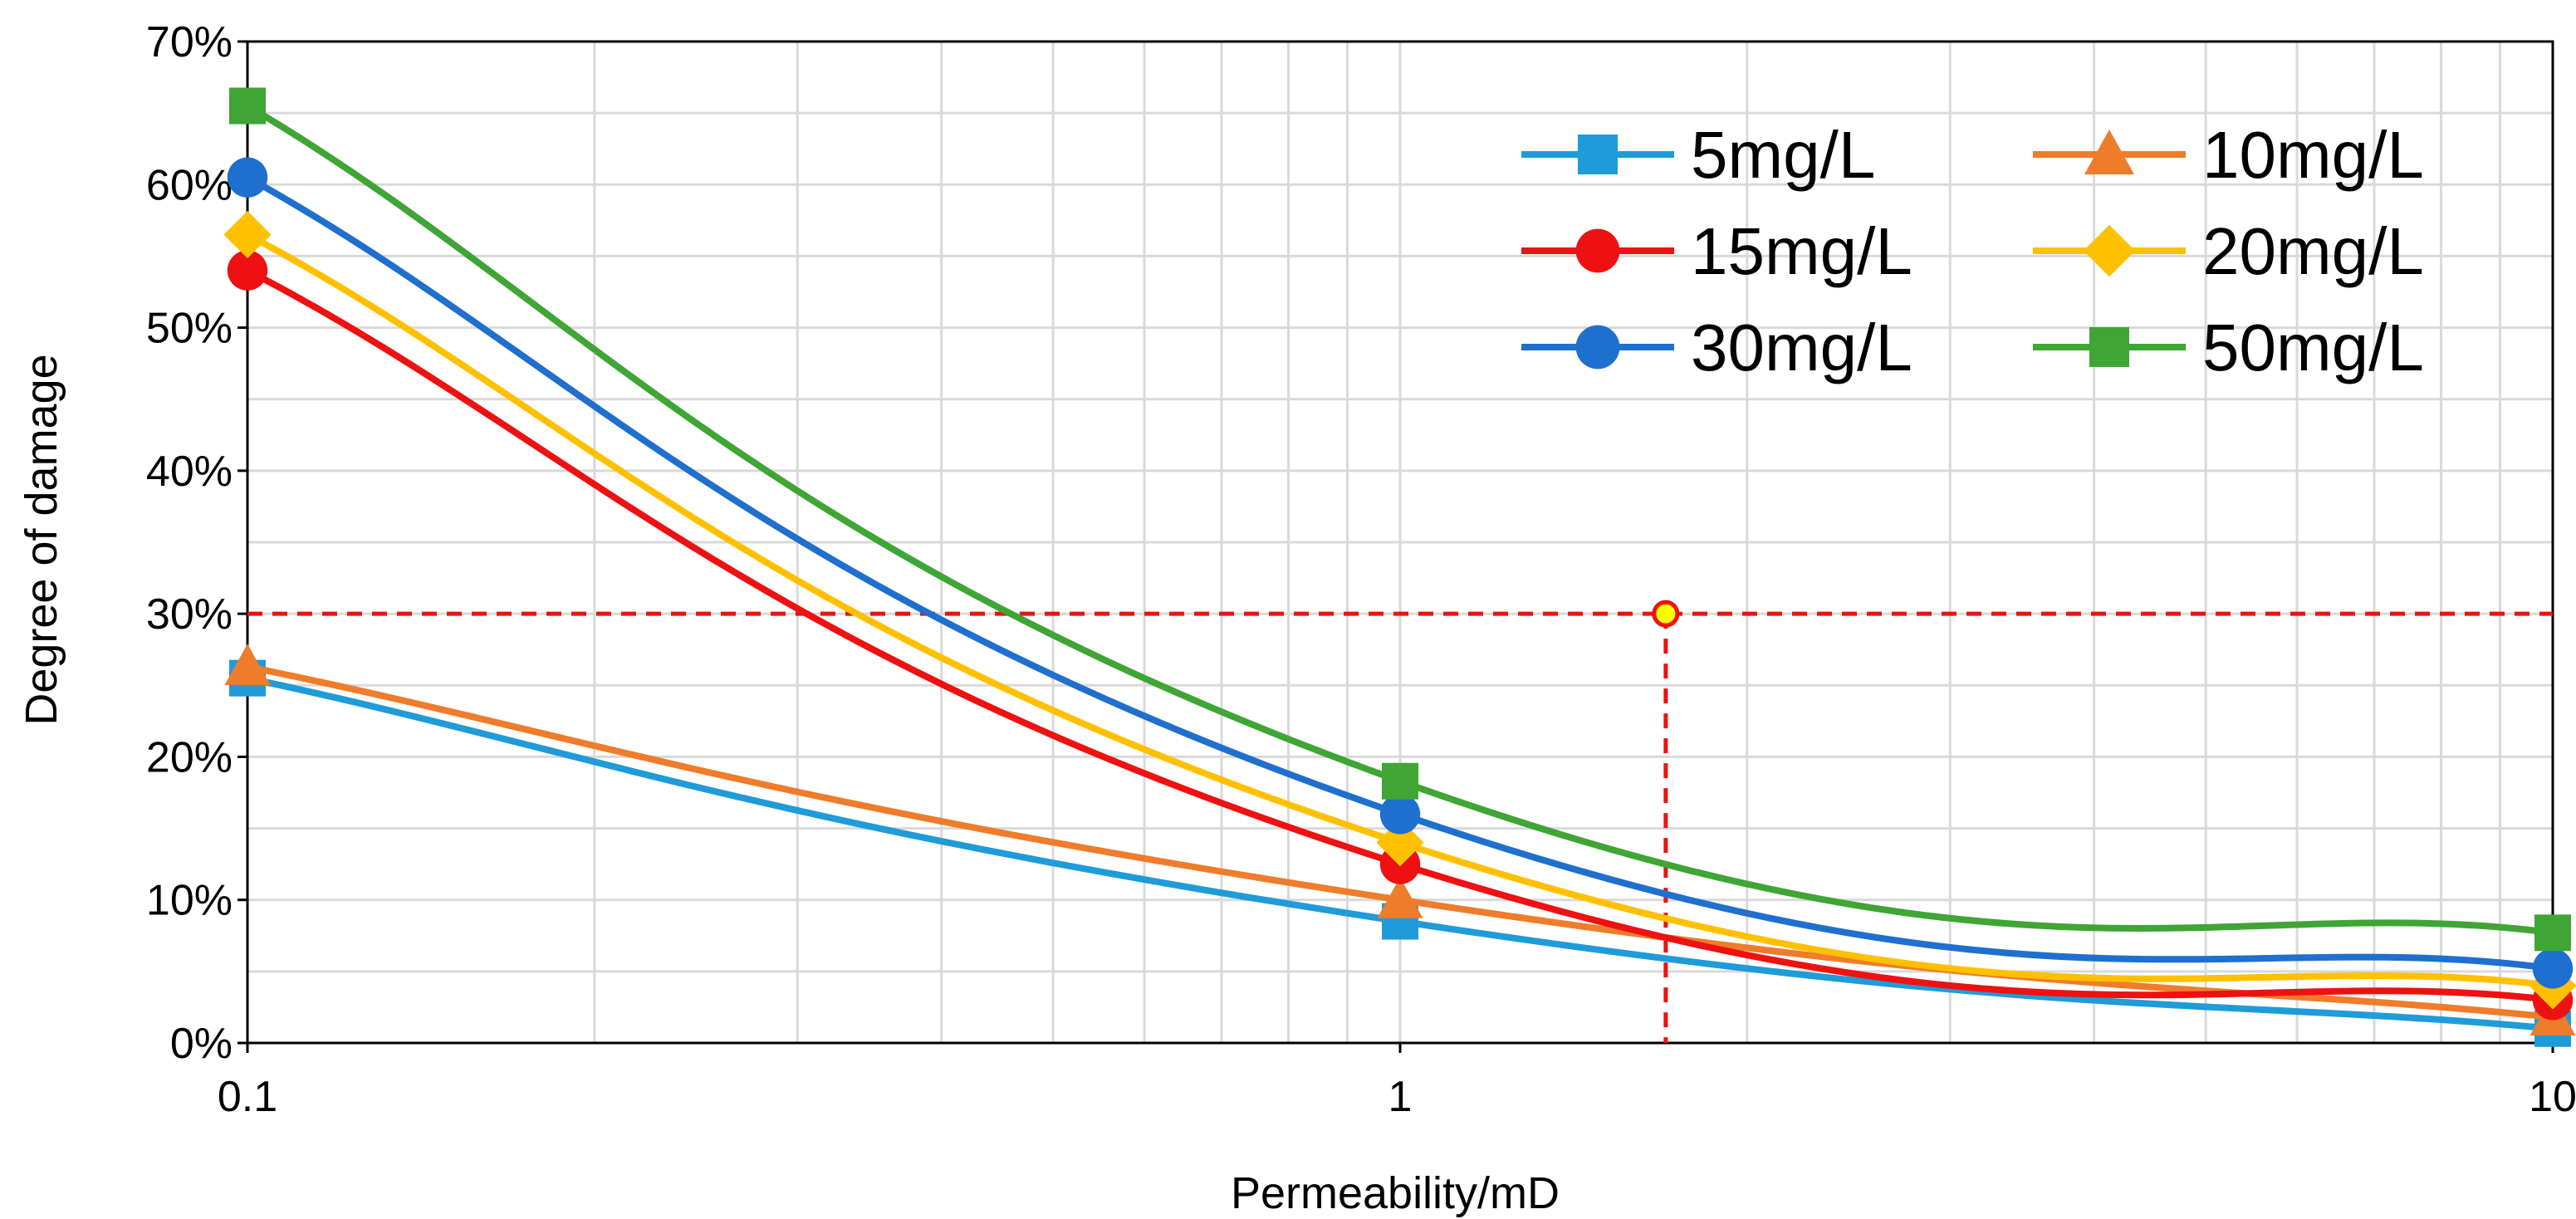  What do you see at coordinates (1783, 155) in the screenshot?
I see `legend-label: 5mg/L` at bounding box center [1783, 155].